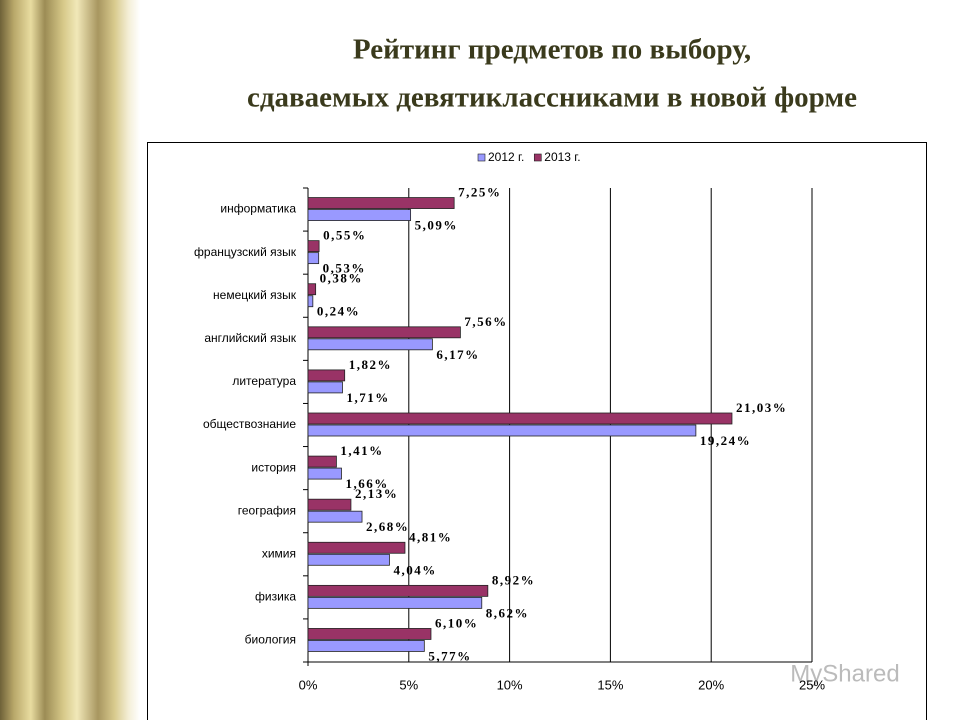 Image resolution: width=960 pixels, height=720 pixels. What do you see at coordinates (436, 225) in the screenshot?
I see `value-label: 5,09%` at bounding box center [436, 225].